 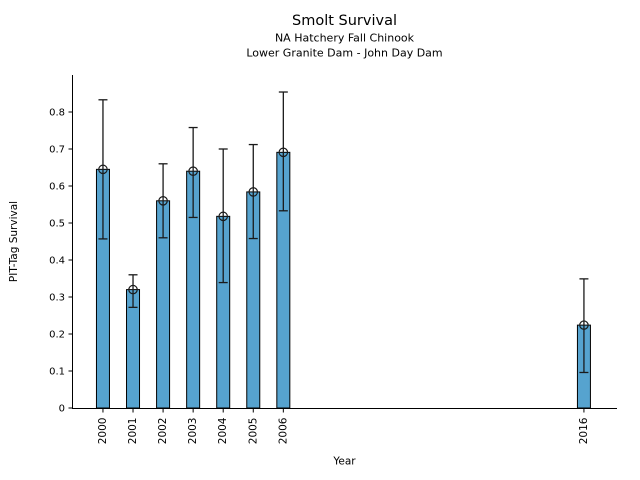 What do you see at coordinates (223, 430) in the screenshot?
I see `x-tick-label: 2004` at bounding box center [223, 430].